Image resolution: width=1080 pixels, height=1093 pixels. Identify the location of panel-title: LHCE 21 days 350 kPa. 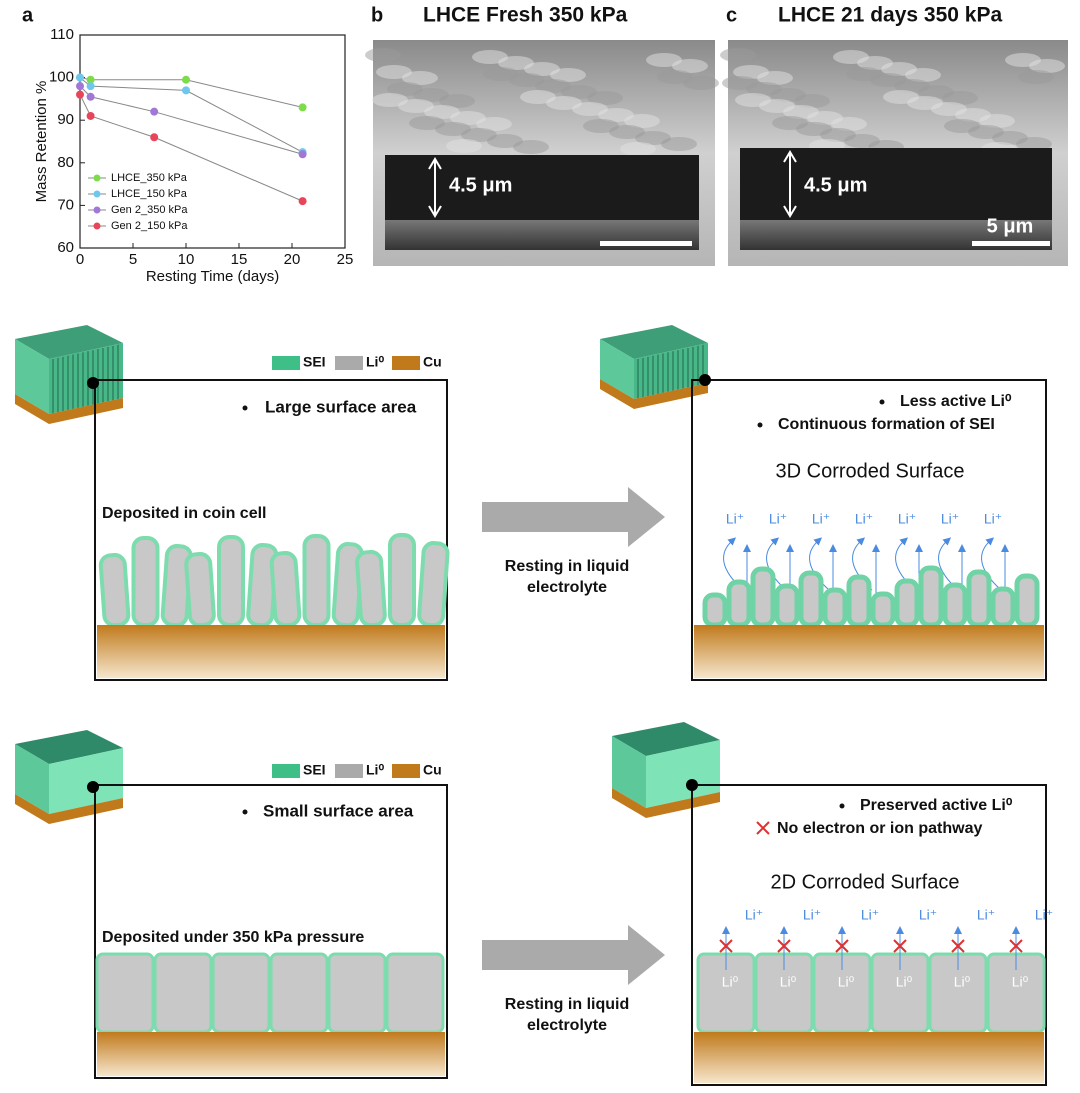
(890, 15).